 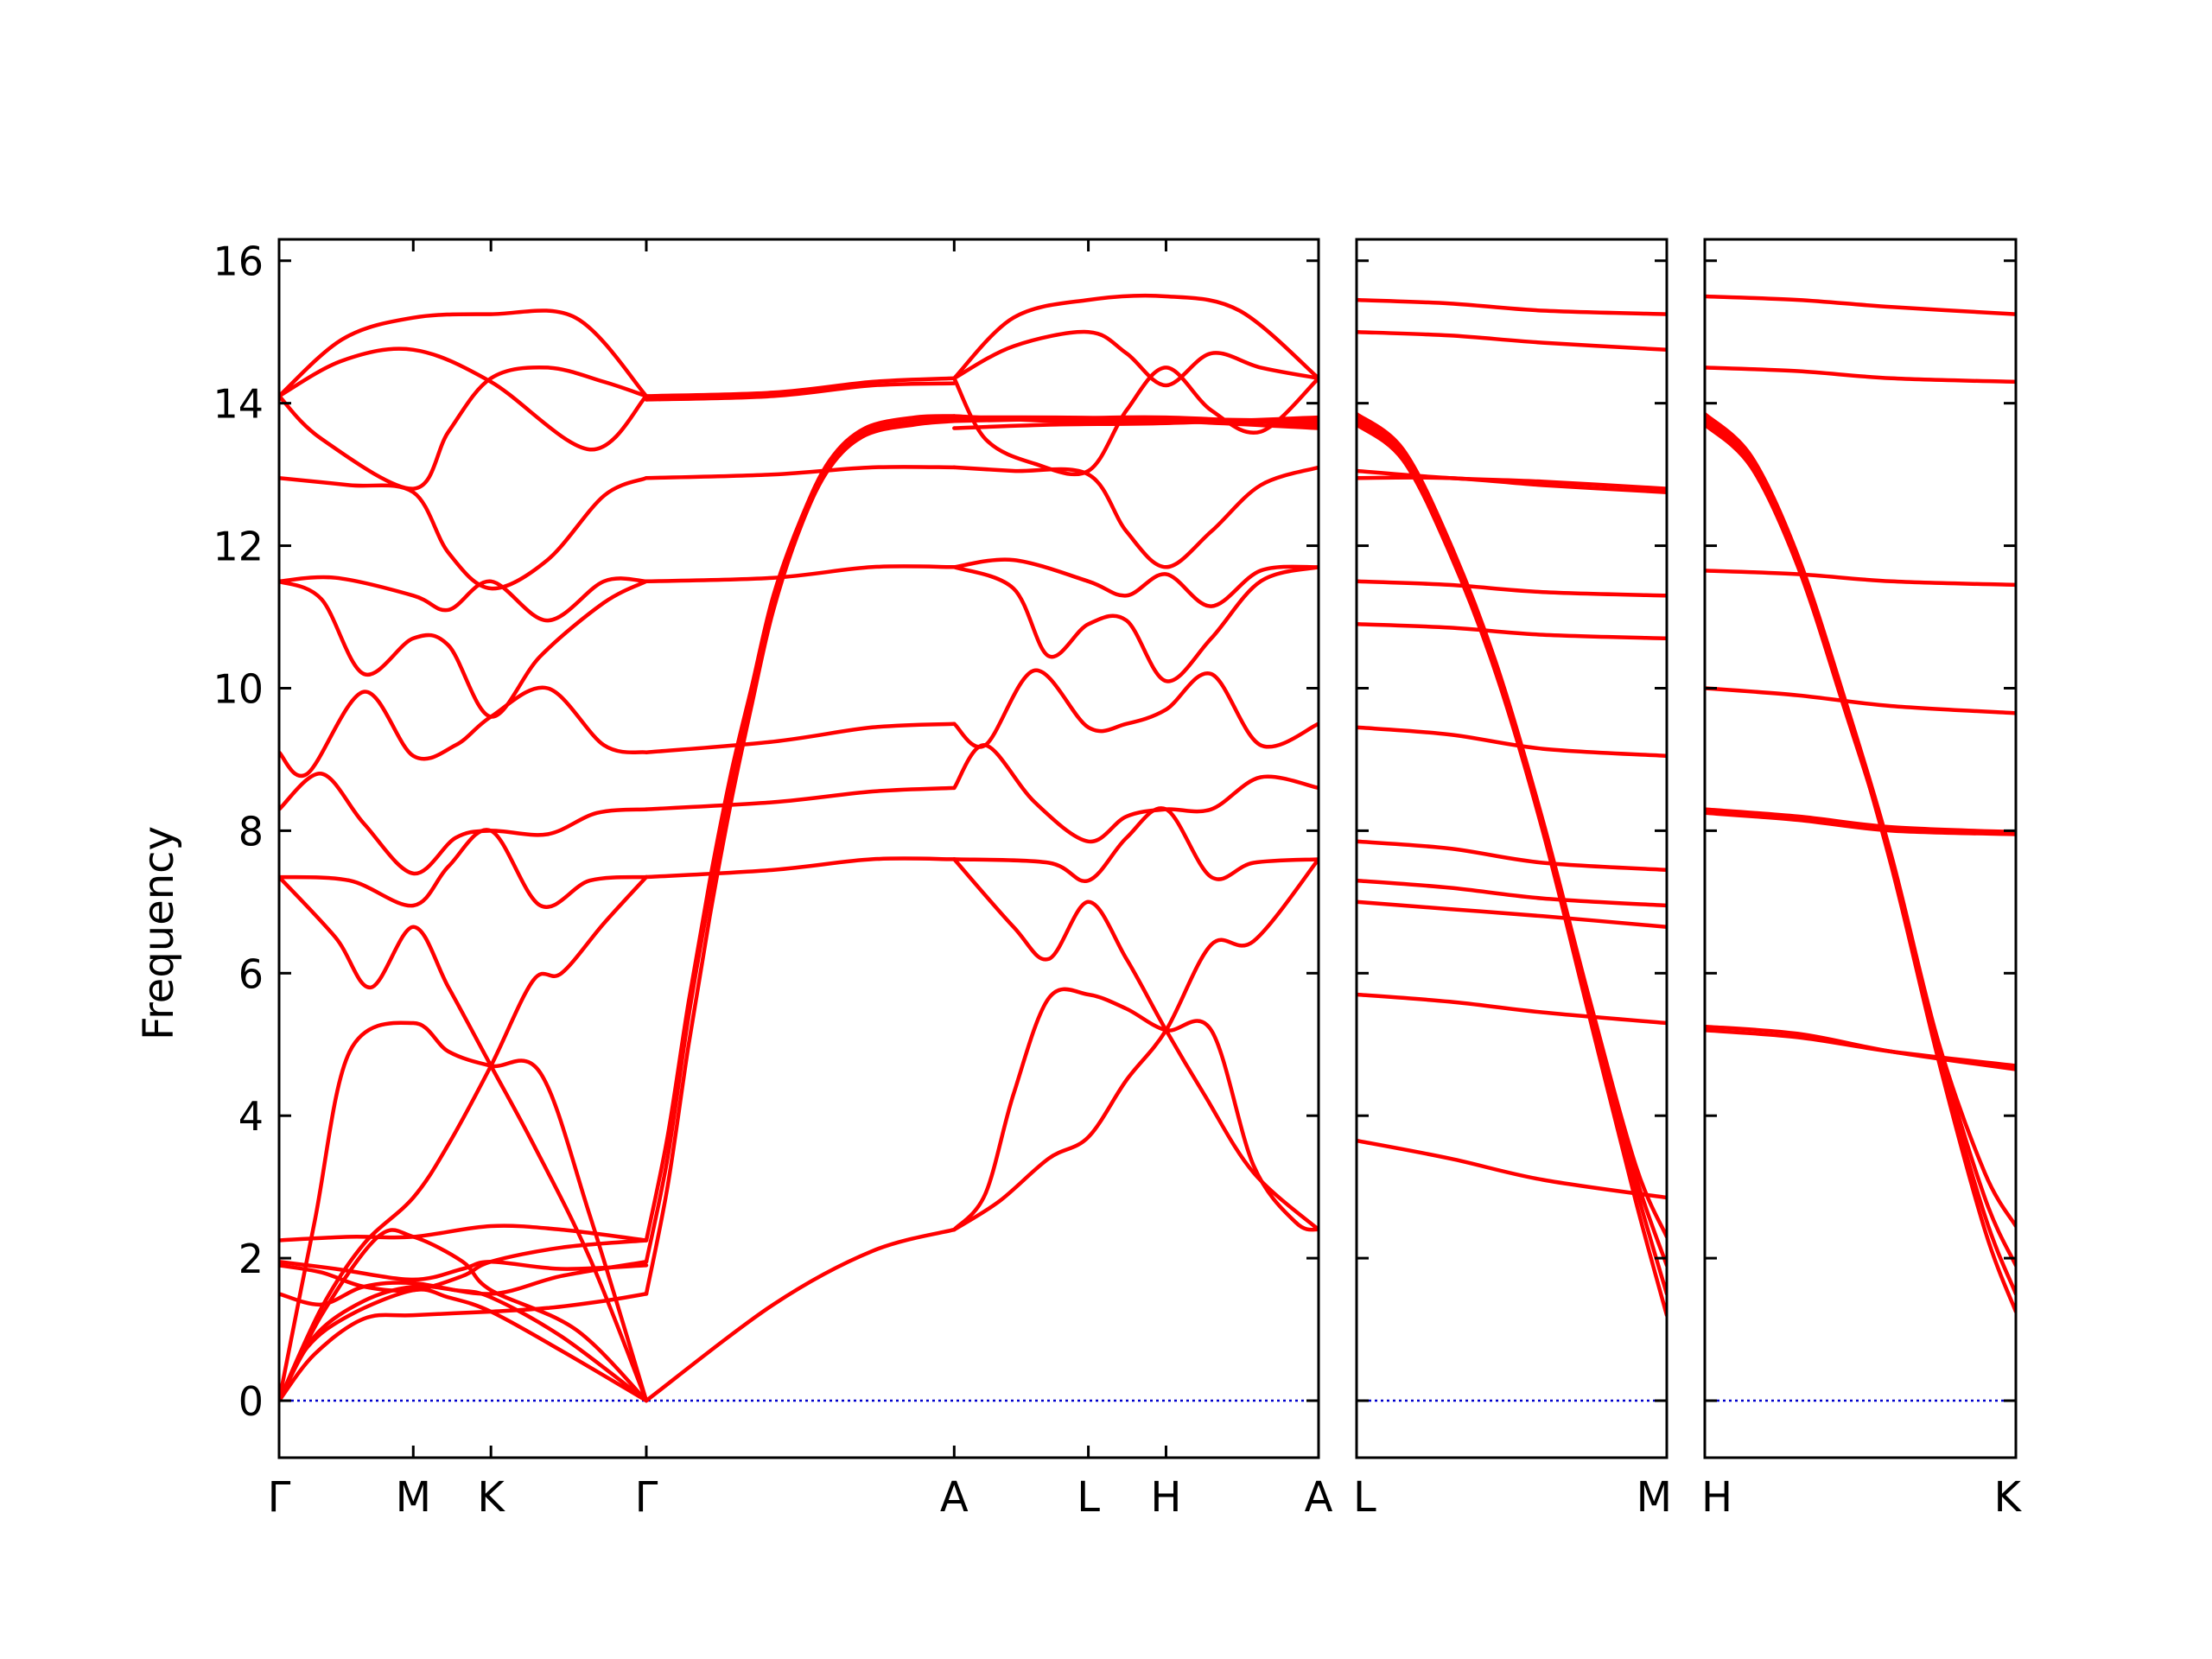 I want to click on y-tick-label: 2, so click(x=251, y=1259).